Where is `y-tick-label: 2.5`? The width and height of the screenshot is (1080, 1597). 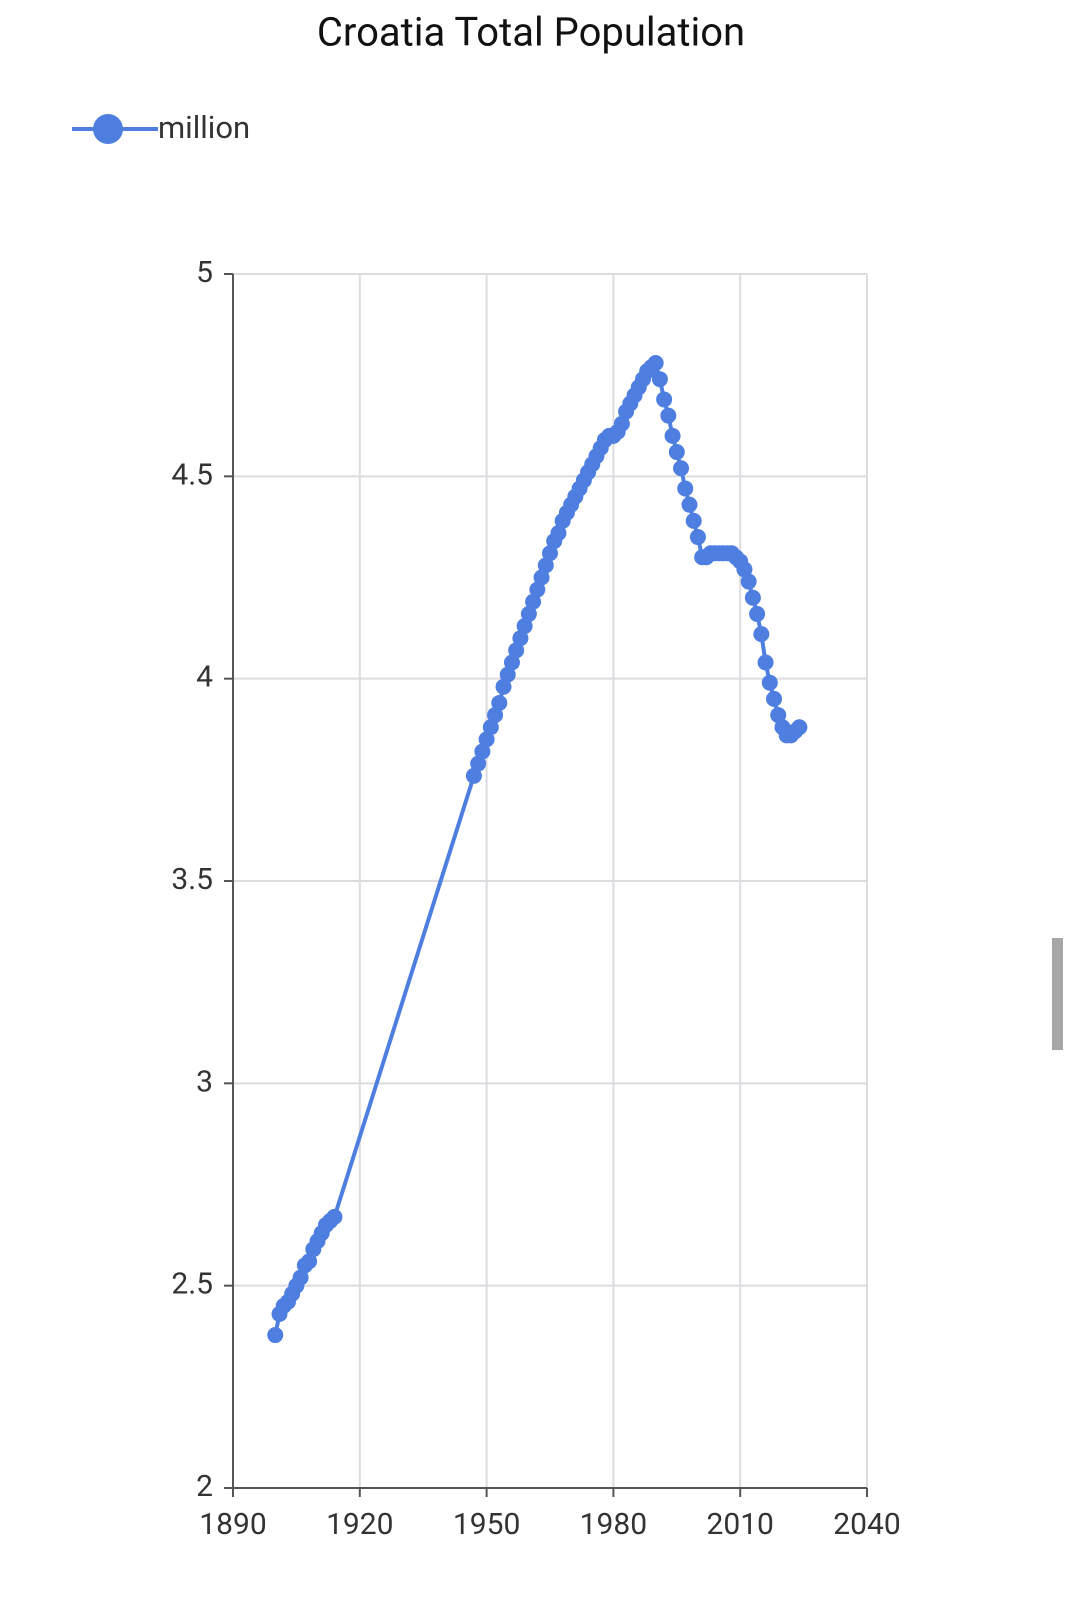
y-tick-label: 2.5 is located at coordinates (192, 1284).